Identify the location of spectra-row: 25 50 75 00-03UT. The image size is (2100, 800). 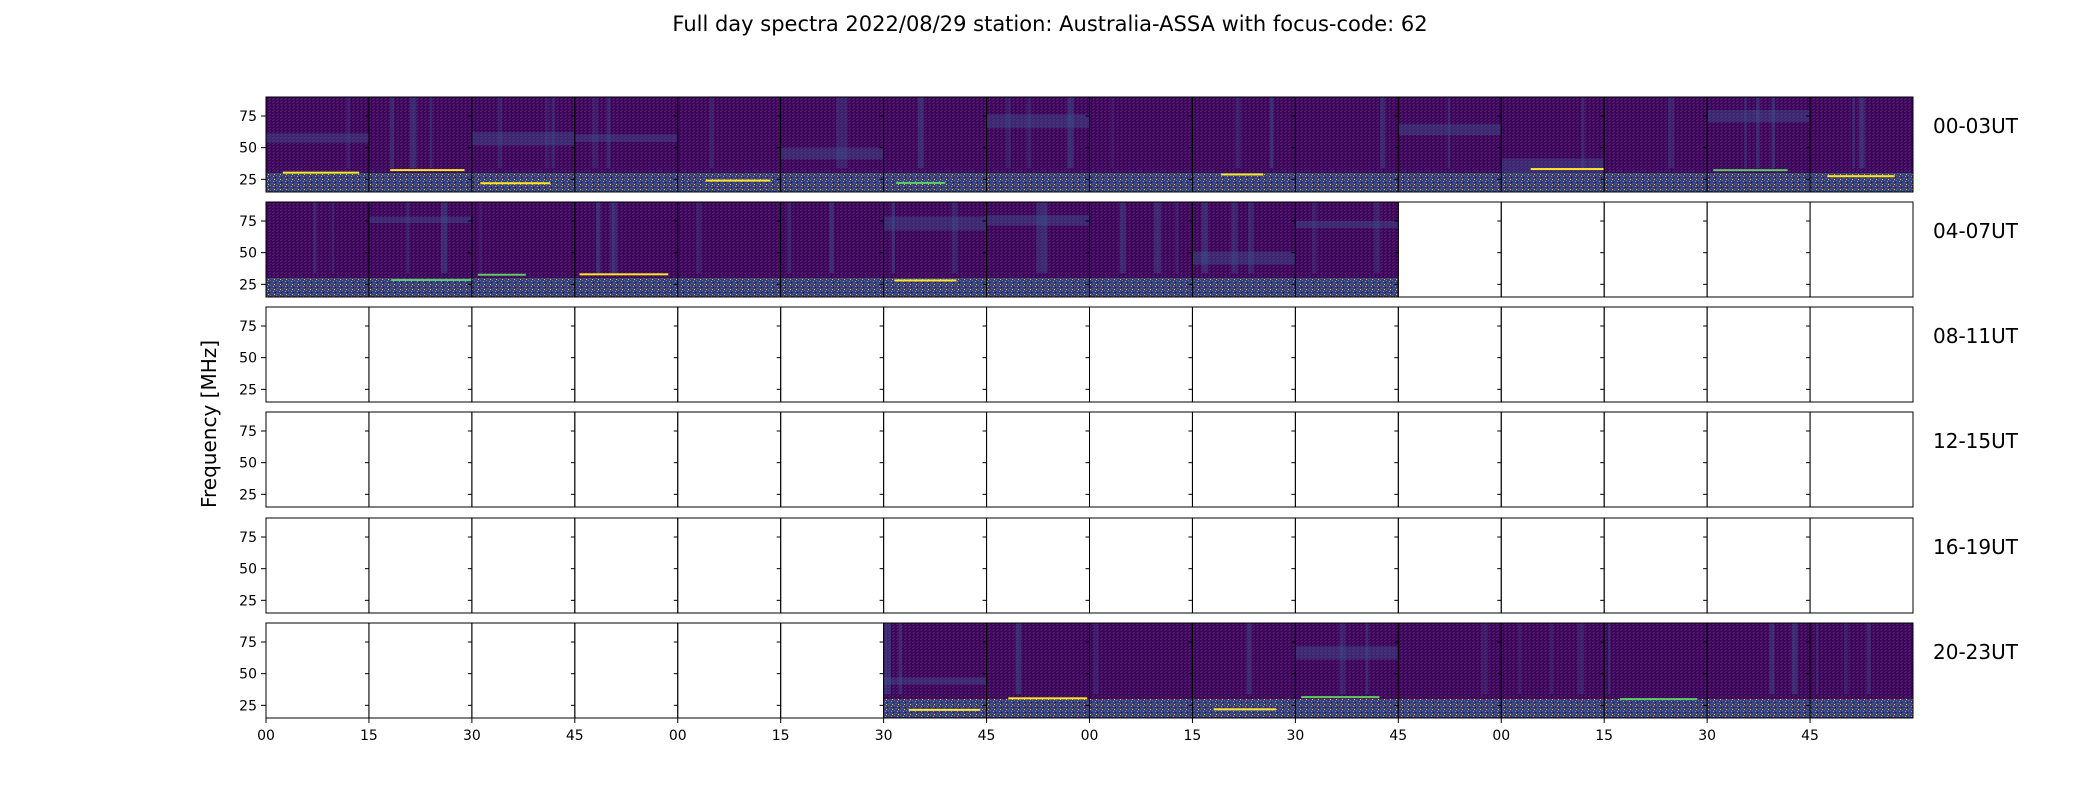
(1129, 144).